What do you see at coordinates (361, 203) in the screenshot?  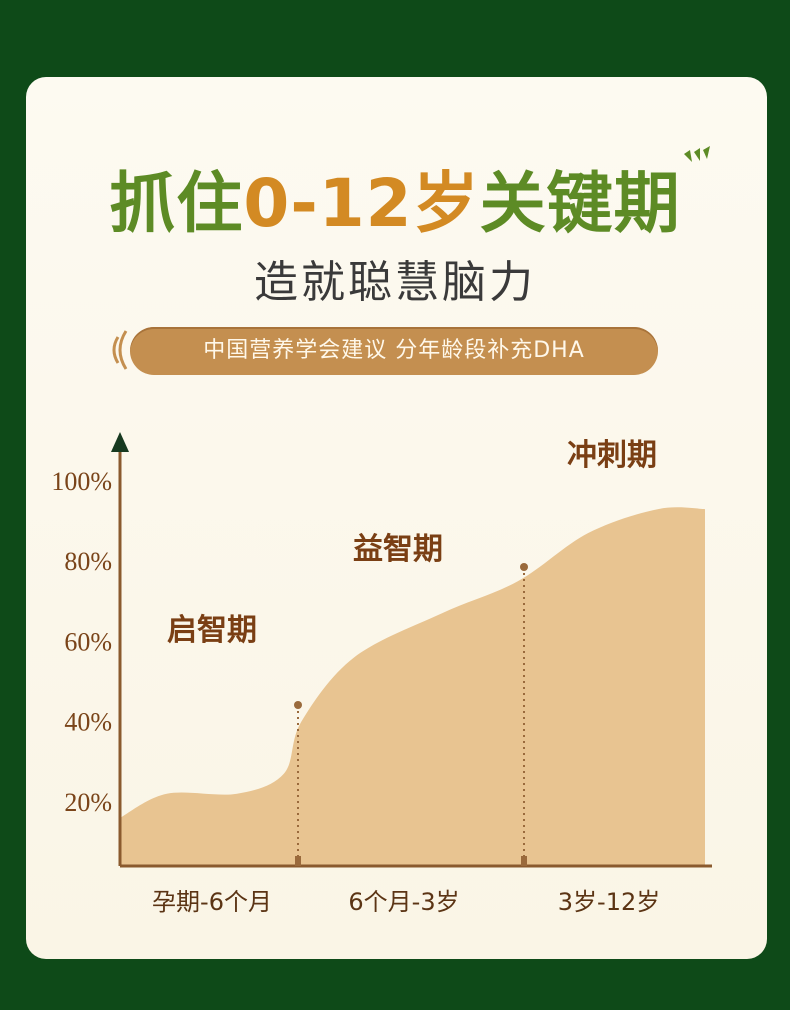 I see `headline-part-2: 0-12岁` at bounding box center [361, 203].